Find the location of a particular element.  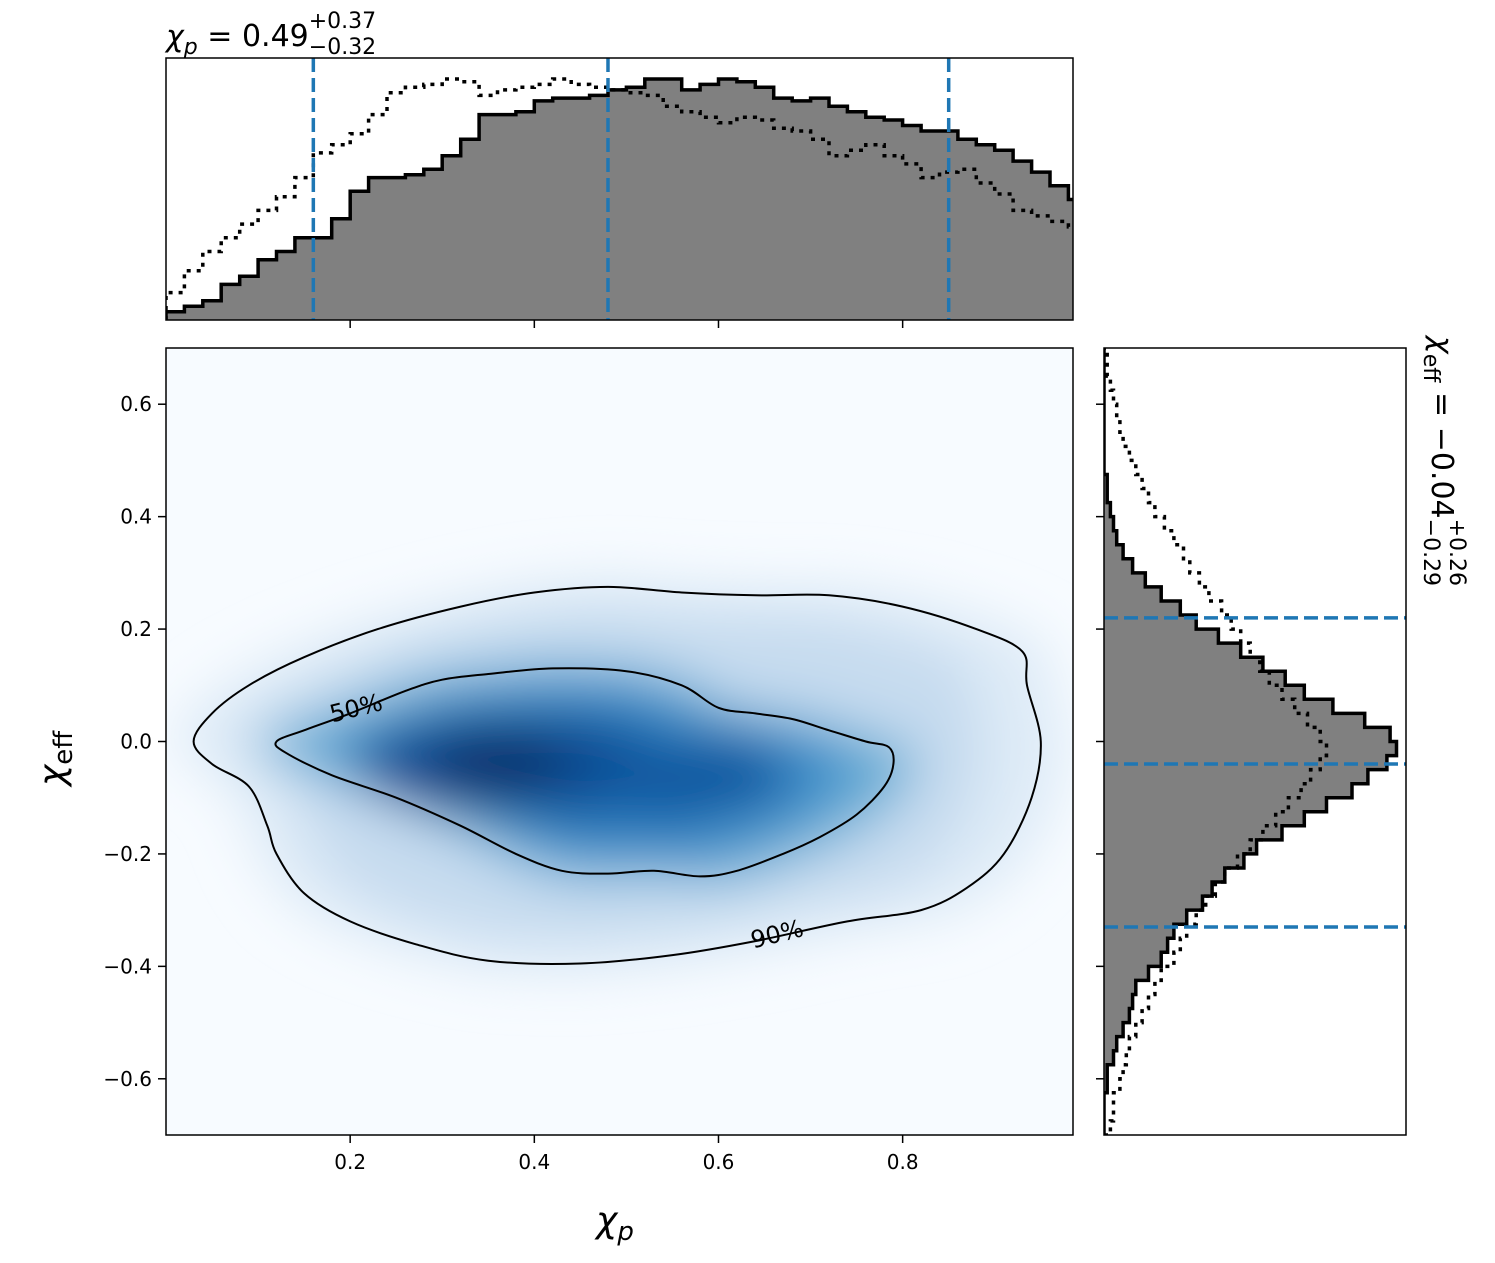

x-tick-label: 0.8 is located at coordinates (903, 1162).